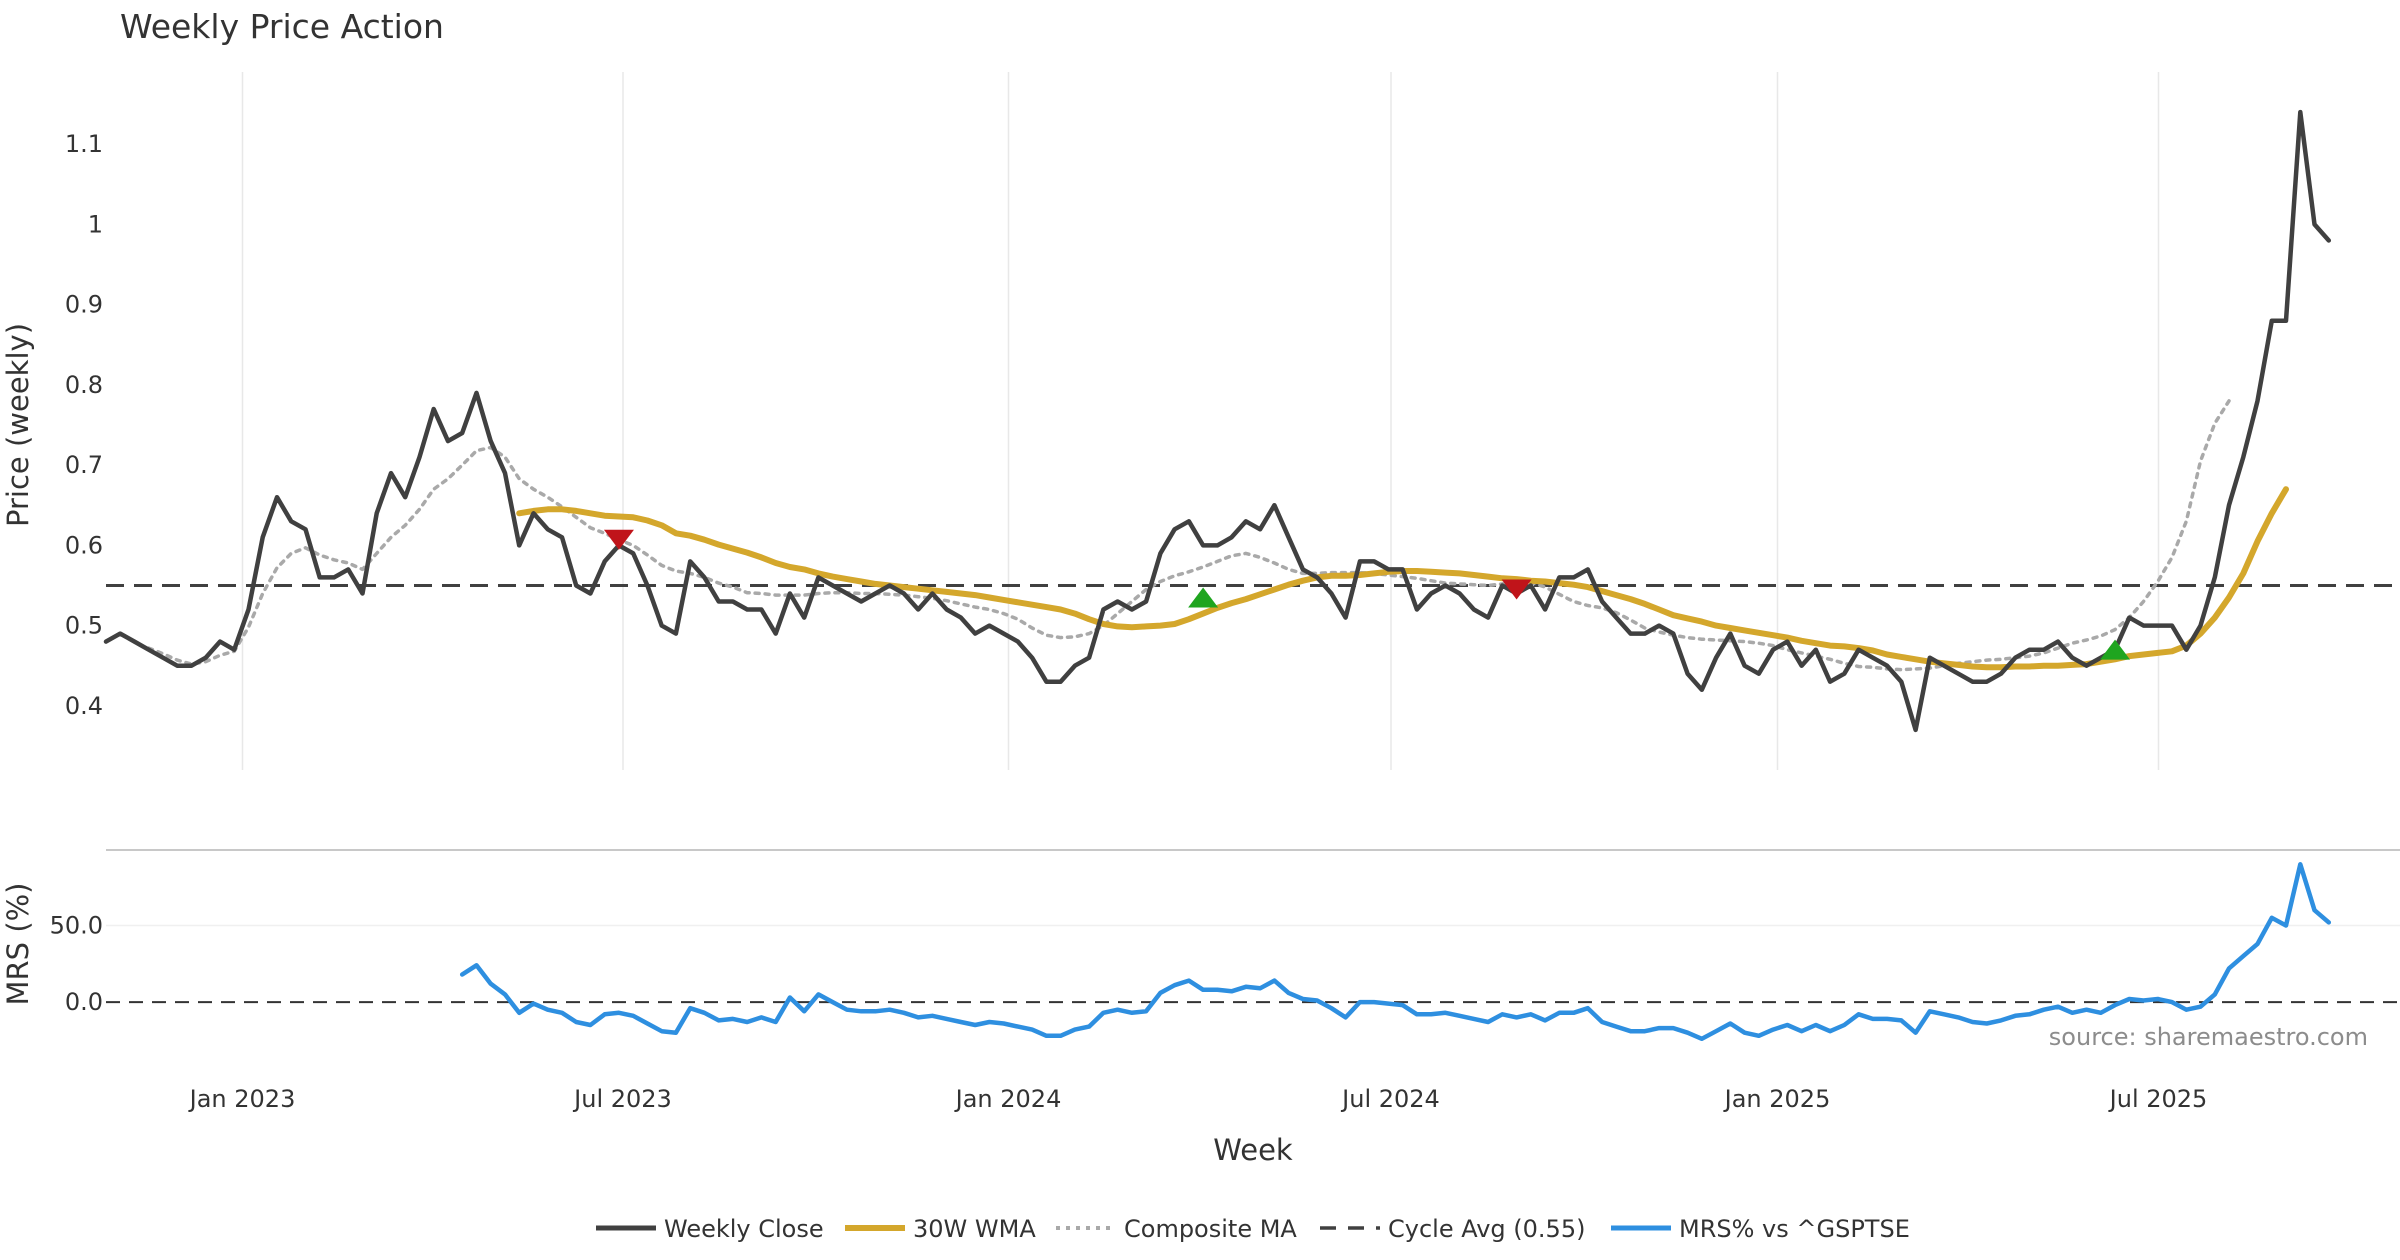 The image size is (2400, 1260). Describe the element at coordinates (1777, 1099) in the screenshot. I see `x-tick-label: Jan 2025` at that location.